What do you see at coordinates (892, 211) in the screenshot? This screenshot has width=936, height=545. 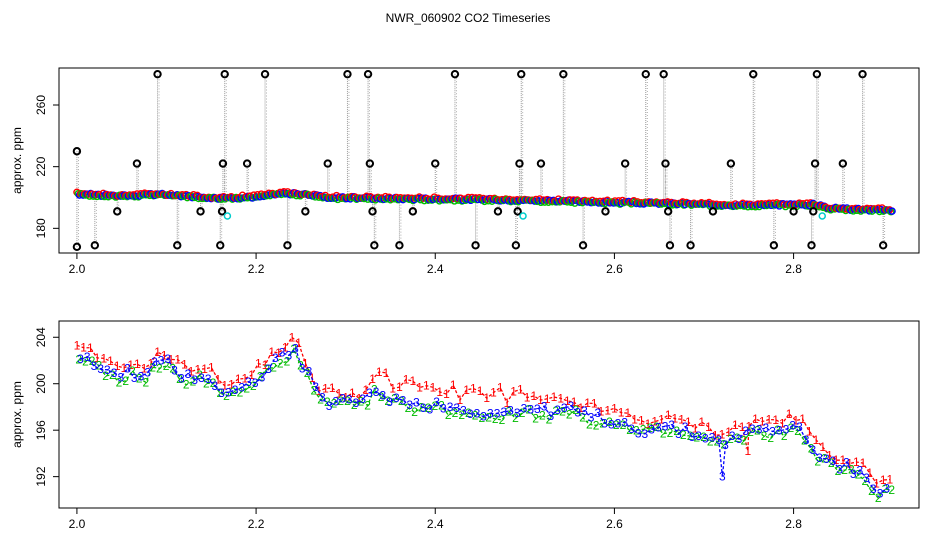 I see `overview-point` at bounding box center [892, 211].